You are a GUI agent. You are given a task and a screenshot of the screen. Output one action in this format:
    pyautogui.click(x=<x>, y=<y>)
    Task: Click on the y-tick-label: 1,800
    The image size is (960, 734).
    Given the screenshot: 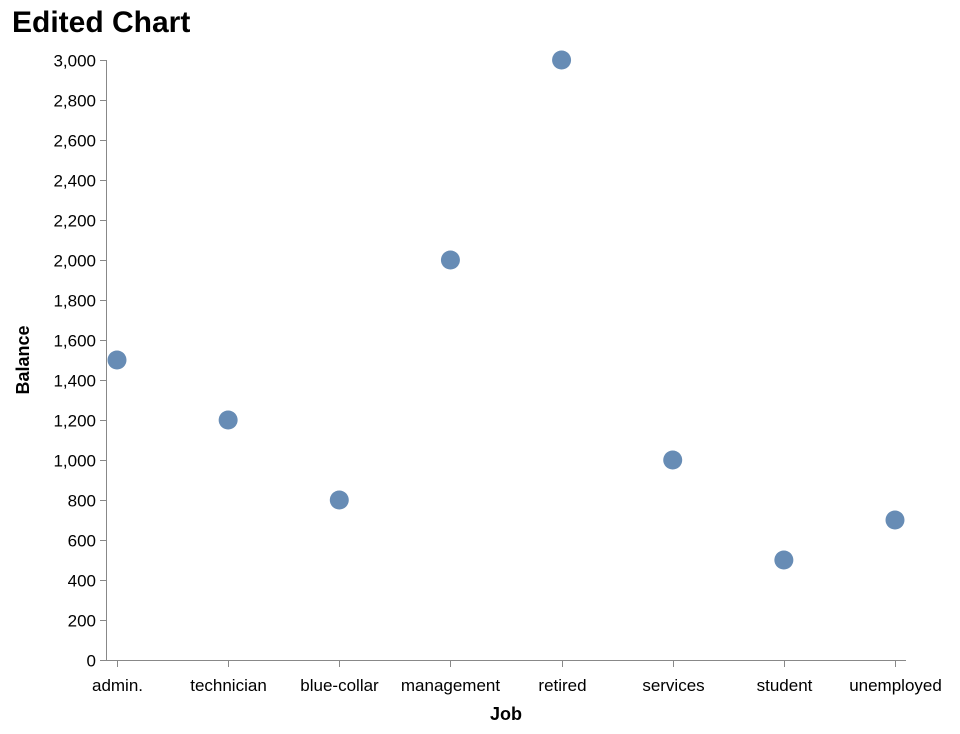 What is the action you would take?
    pyautogui.click(x=74, y=301)
    